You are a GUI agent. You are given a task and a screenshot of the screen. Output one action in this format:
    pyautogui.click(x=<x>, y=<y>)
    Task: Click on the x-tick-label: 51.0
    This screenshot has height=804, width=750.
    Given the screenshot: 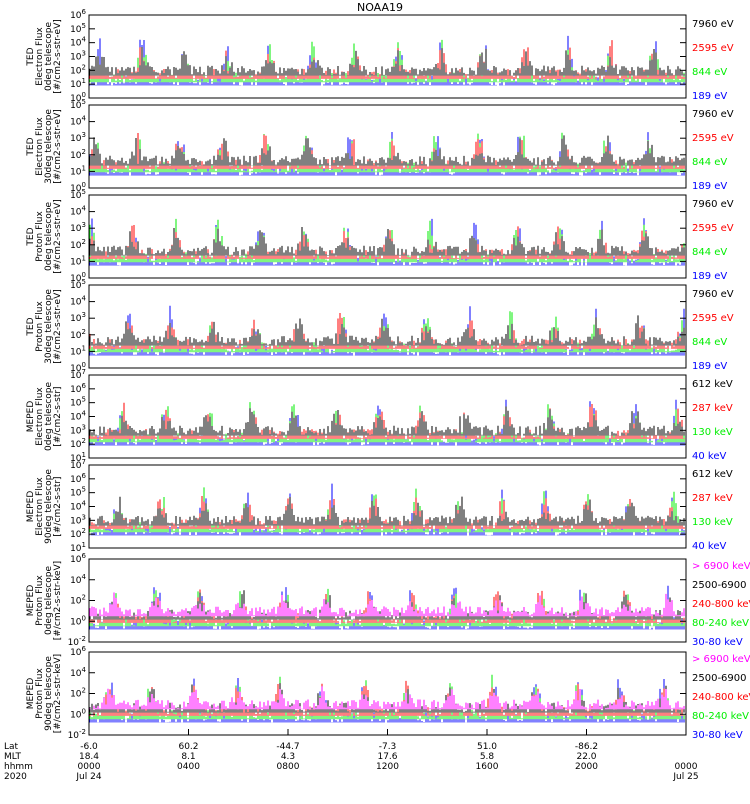 What is the action you would take?
    pyautogui.click(x=487, y=747)
    